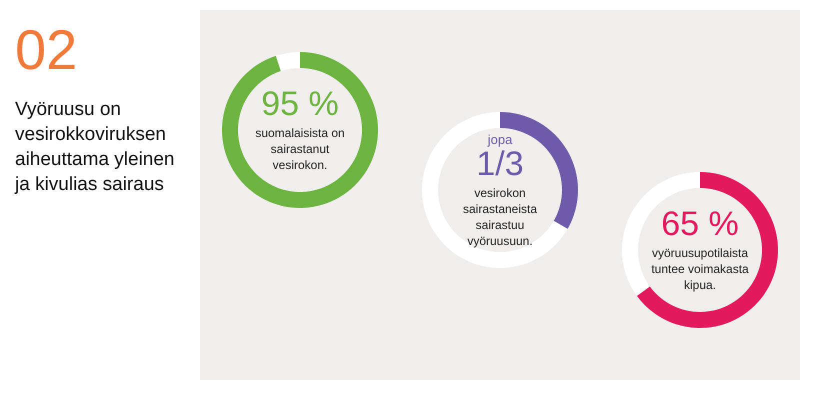 The image size is (838, 409). Describe the element at coordinates (300, 149) in the screenshot. I see `text: suomalaisista on sairastanut vesirokon.` at that location.